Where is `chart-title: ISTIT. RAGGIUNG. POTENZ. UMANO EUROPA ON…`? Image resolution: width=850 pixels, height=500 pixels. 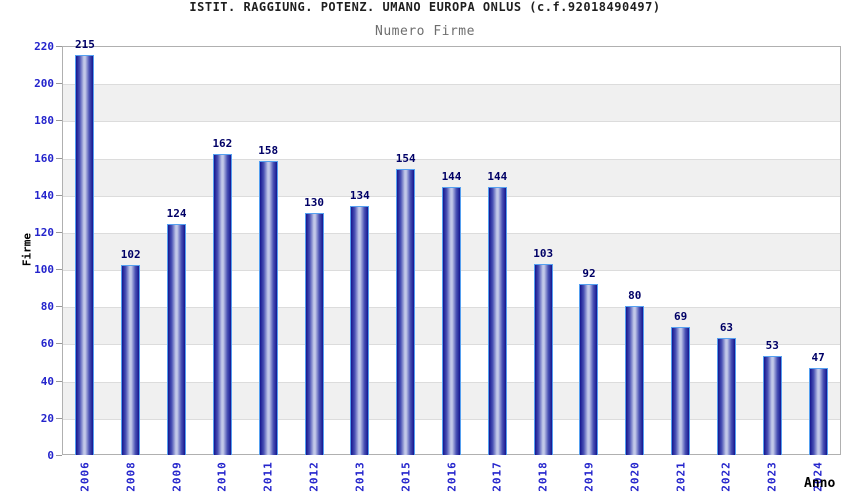 chart-title: ISTIT. RAGGIUNG. POTENZ. UMANO EUROPA ON… is located at coordinates (425, 7).